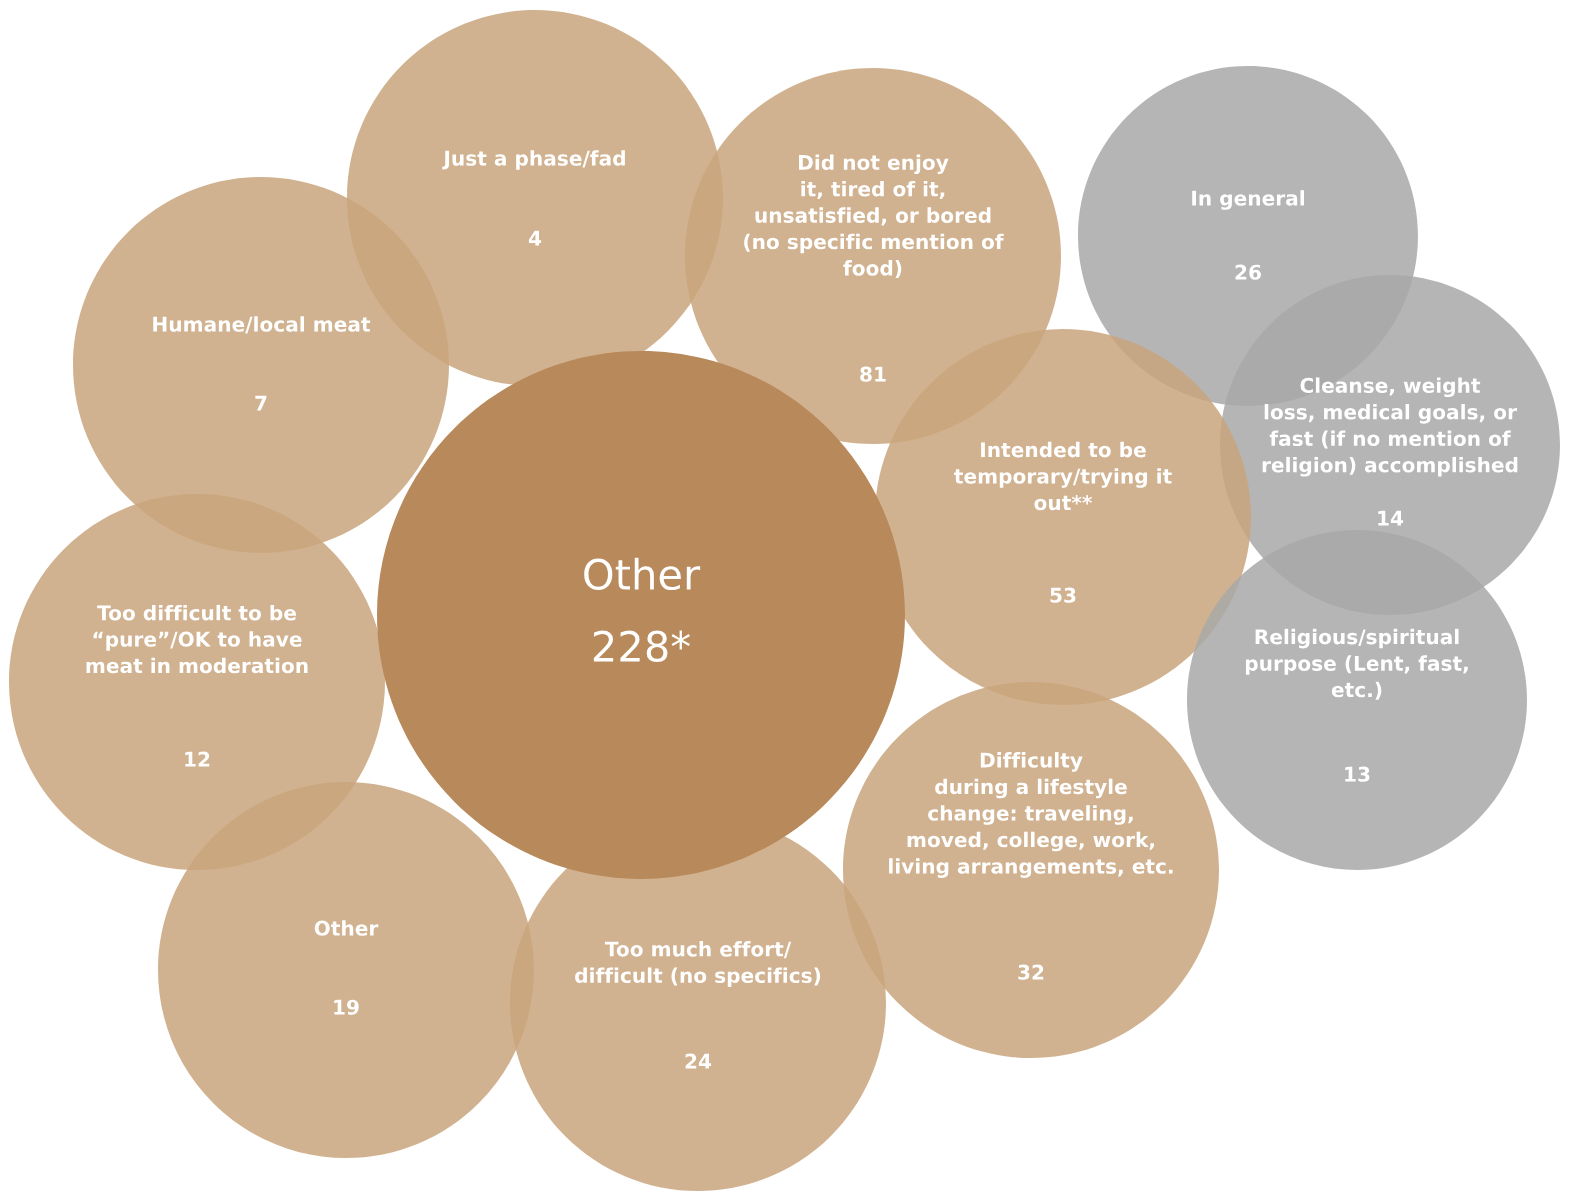 The image size is (1571, 1193). What do you see at coordinates (1063, 476) in the screenshot?
I see `category-label: Intended to be temporary/trying it out**` at bounding box center [1063, 476].